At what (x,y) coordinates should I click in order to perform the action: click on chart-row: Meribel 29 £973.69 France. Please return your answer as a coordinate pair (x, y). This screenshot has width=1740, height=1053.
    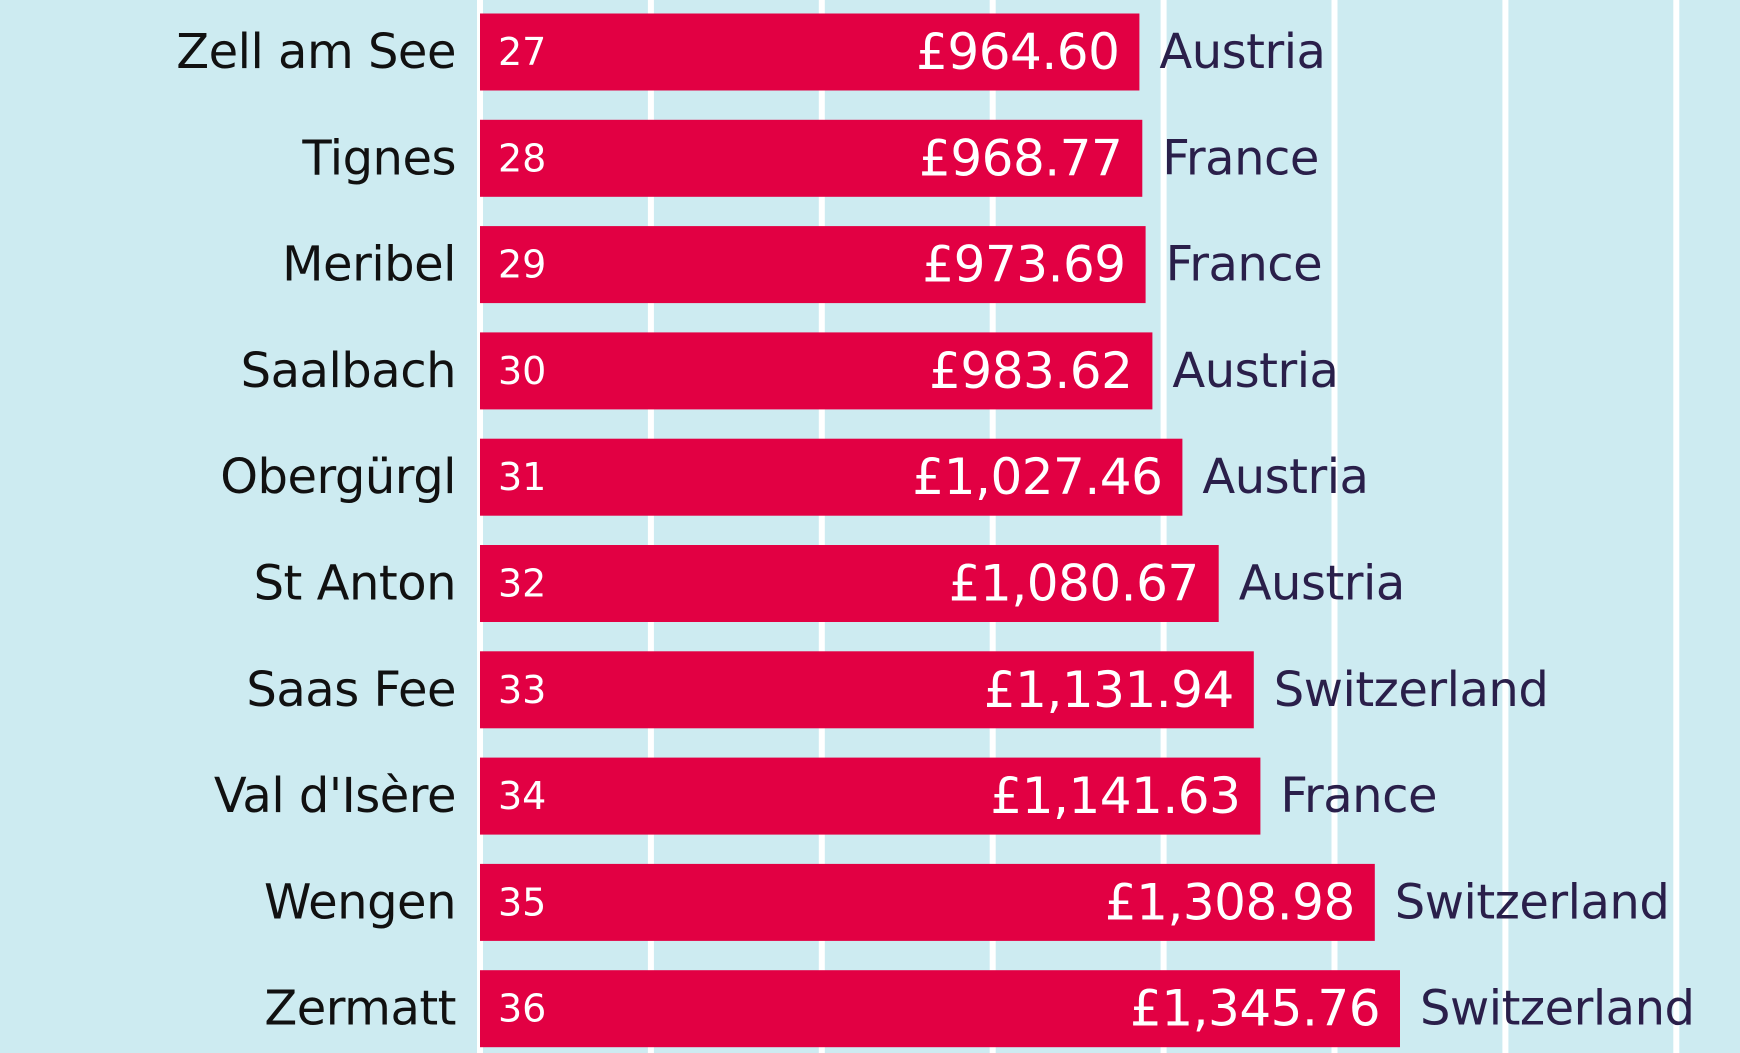
    Looking at the image, I should click on (802, 265).